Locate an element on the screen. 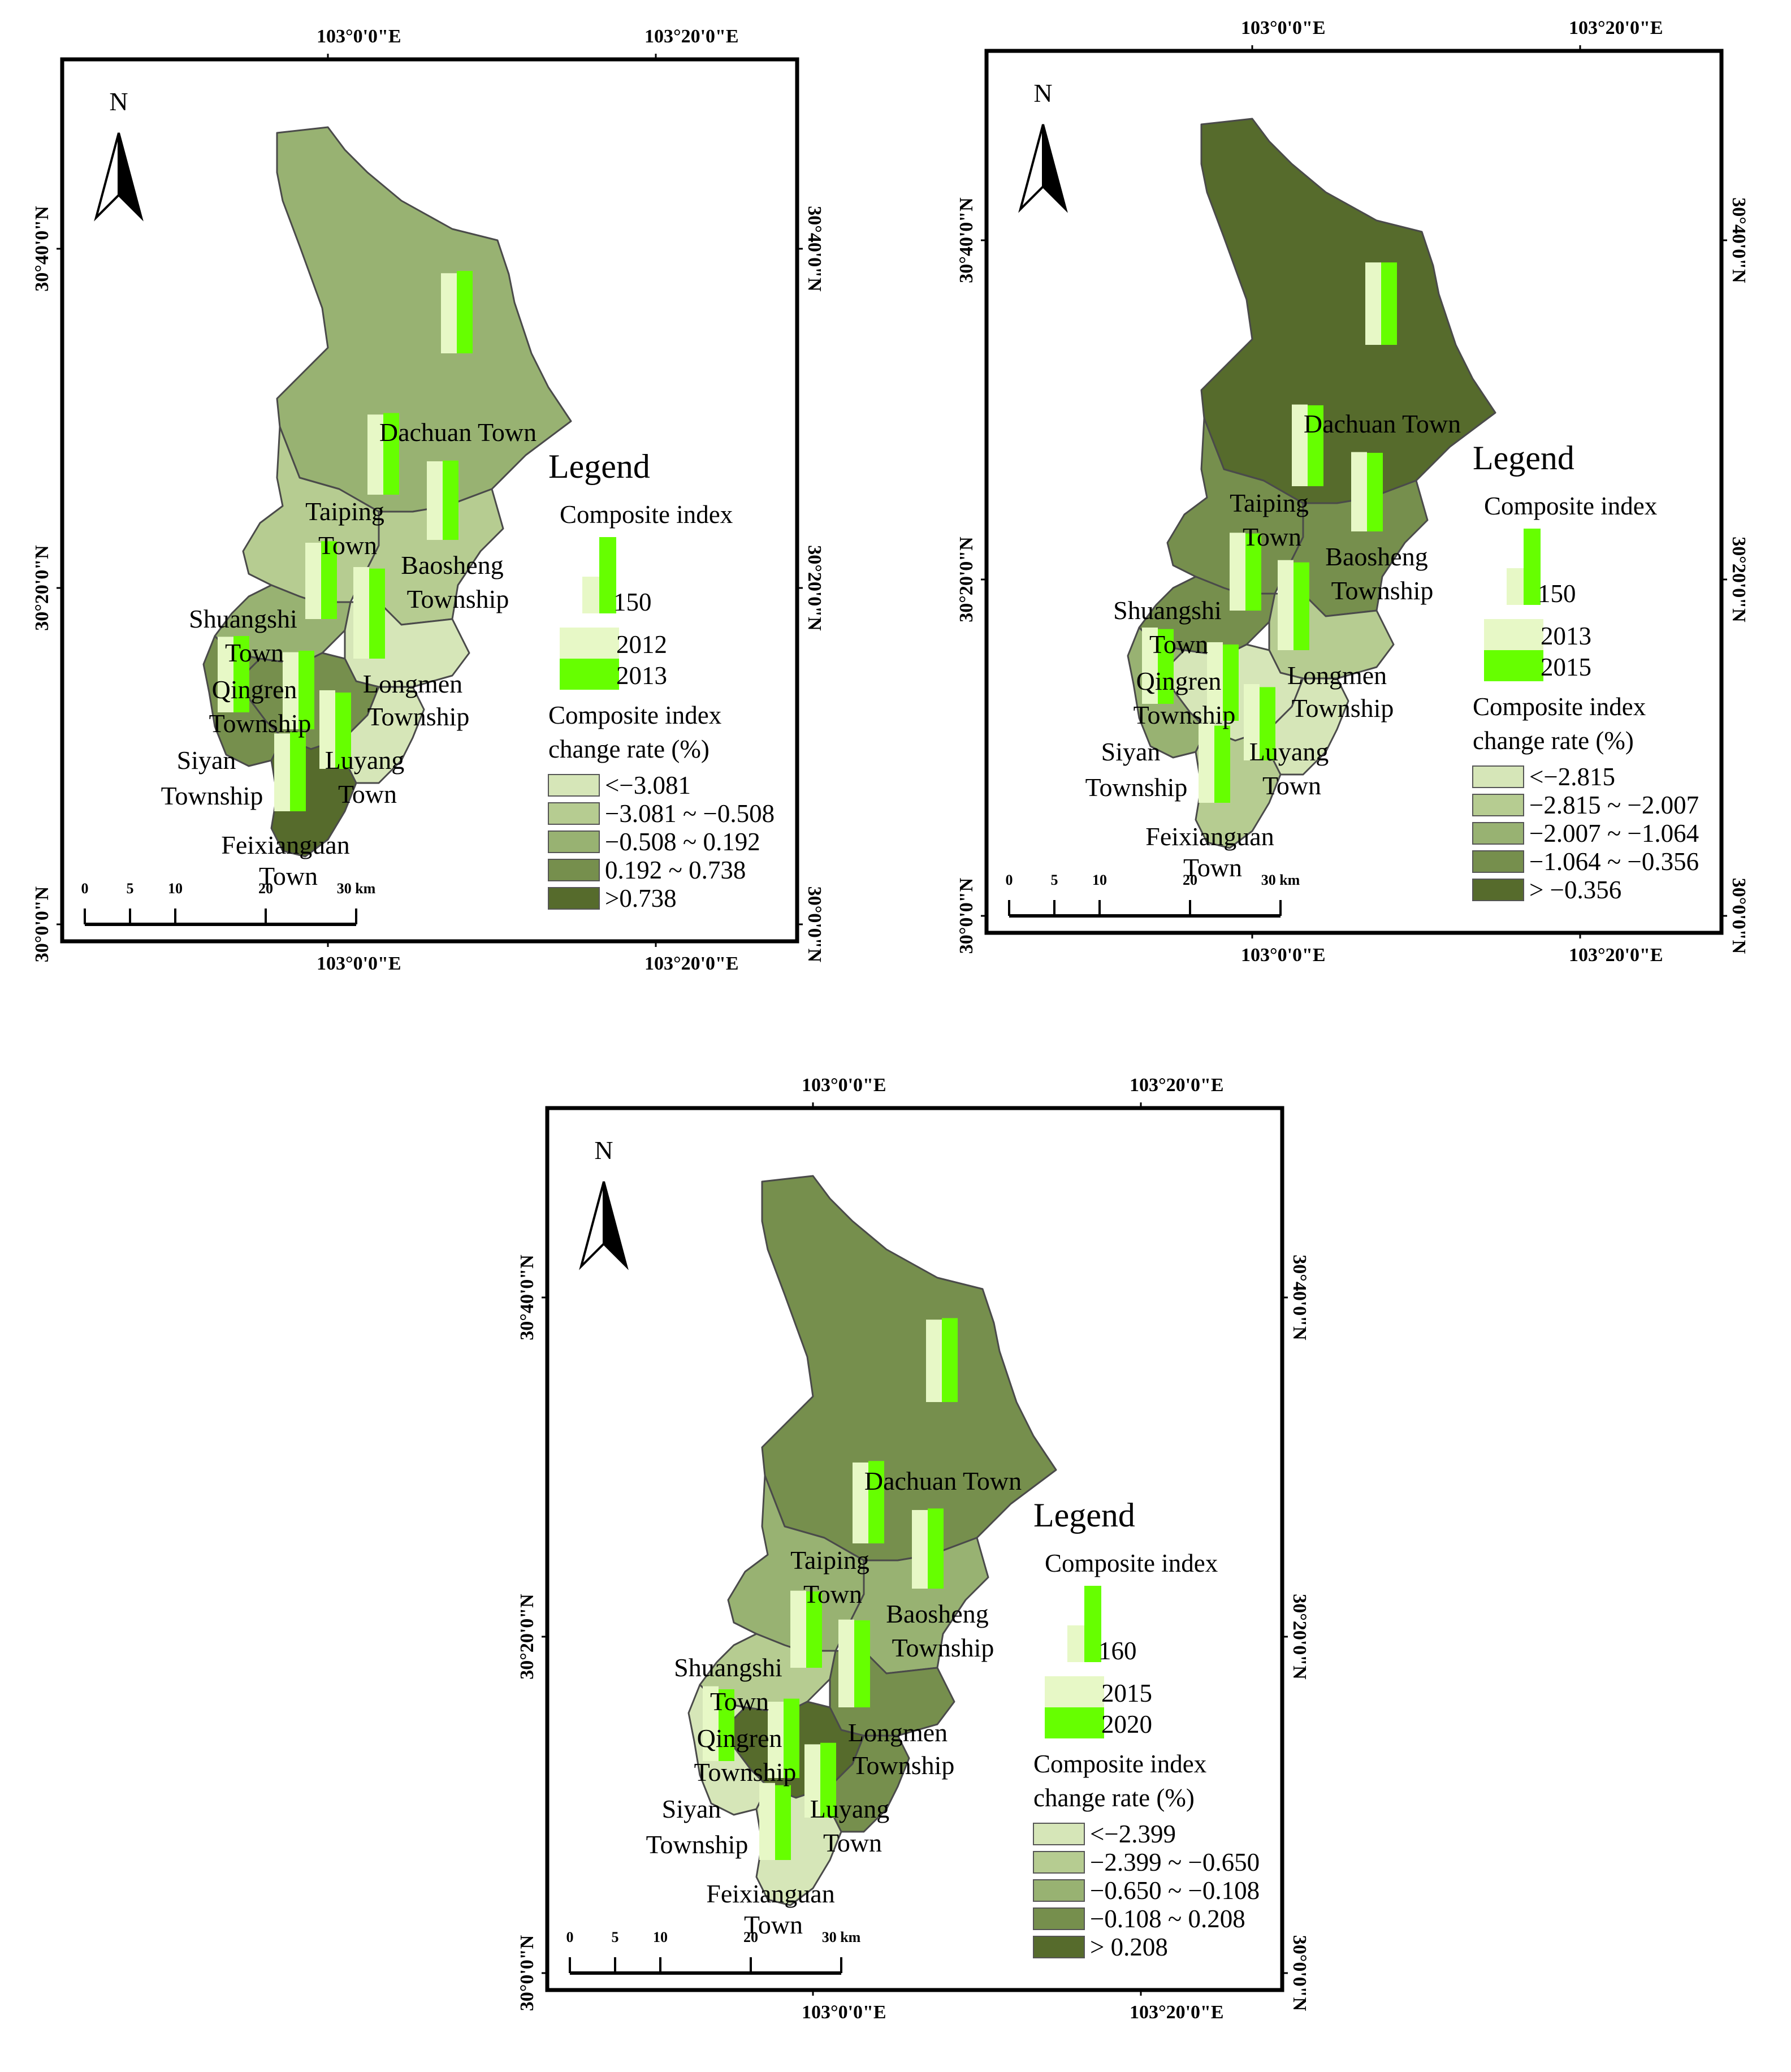 The height and width of the screenshot is (2072, 1791). scale-tick-label: 30 km is located at coordinates (841, 1937).